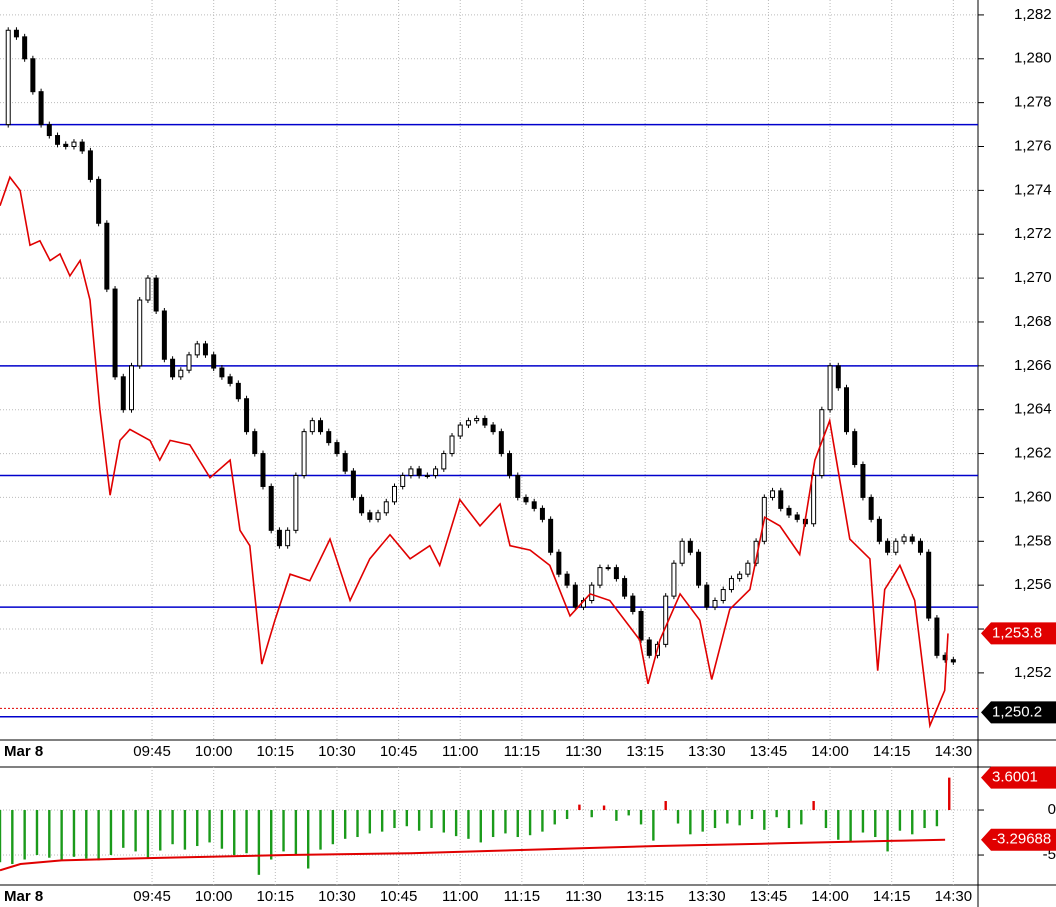  Describe the element at coordinates (1033, 233) in the screenshot. I see `y-tick-label: 1,272` at that location.